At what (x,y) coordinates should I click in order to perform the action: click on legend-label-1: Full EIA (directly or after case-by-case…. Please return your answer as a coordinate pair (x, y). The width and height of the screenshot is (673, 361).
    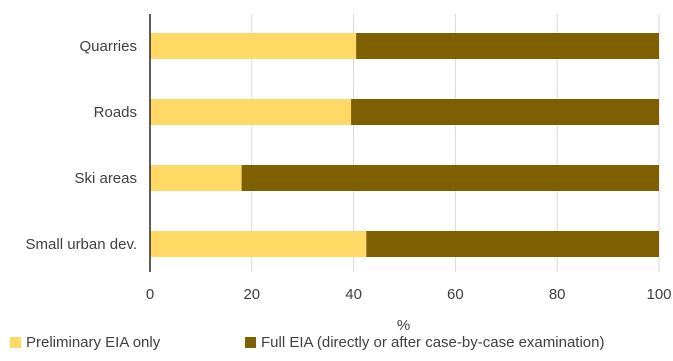
    Looking at the image, I should click on (432, 342).